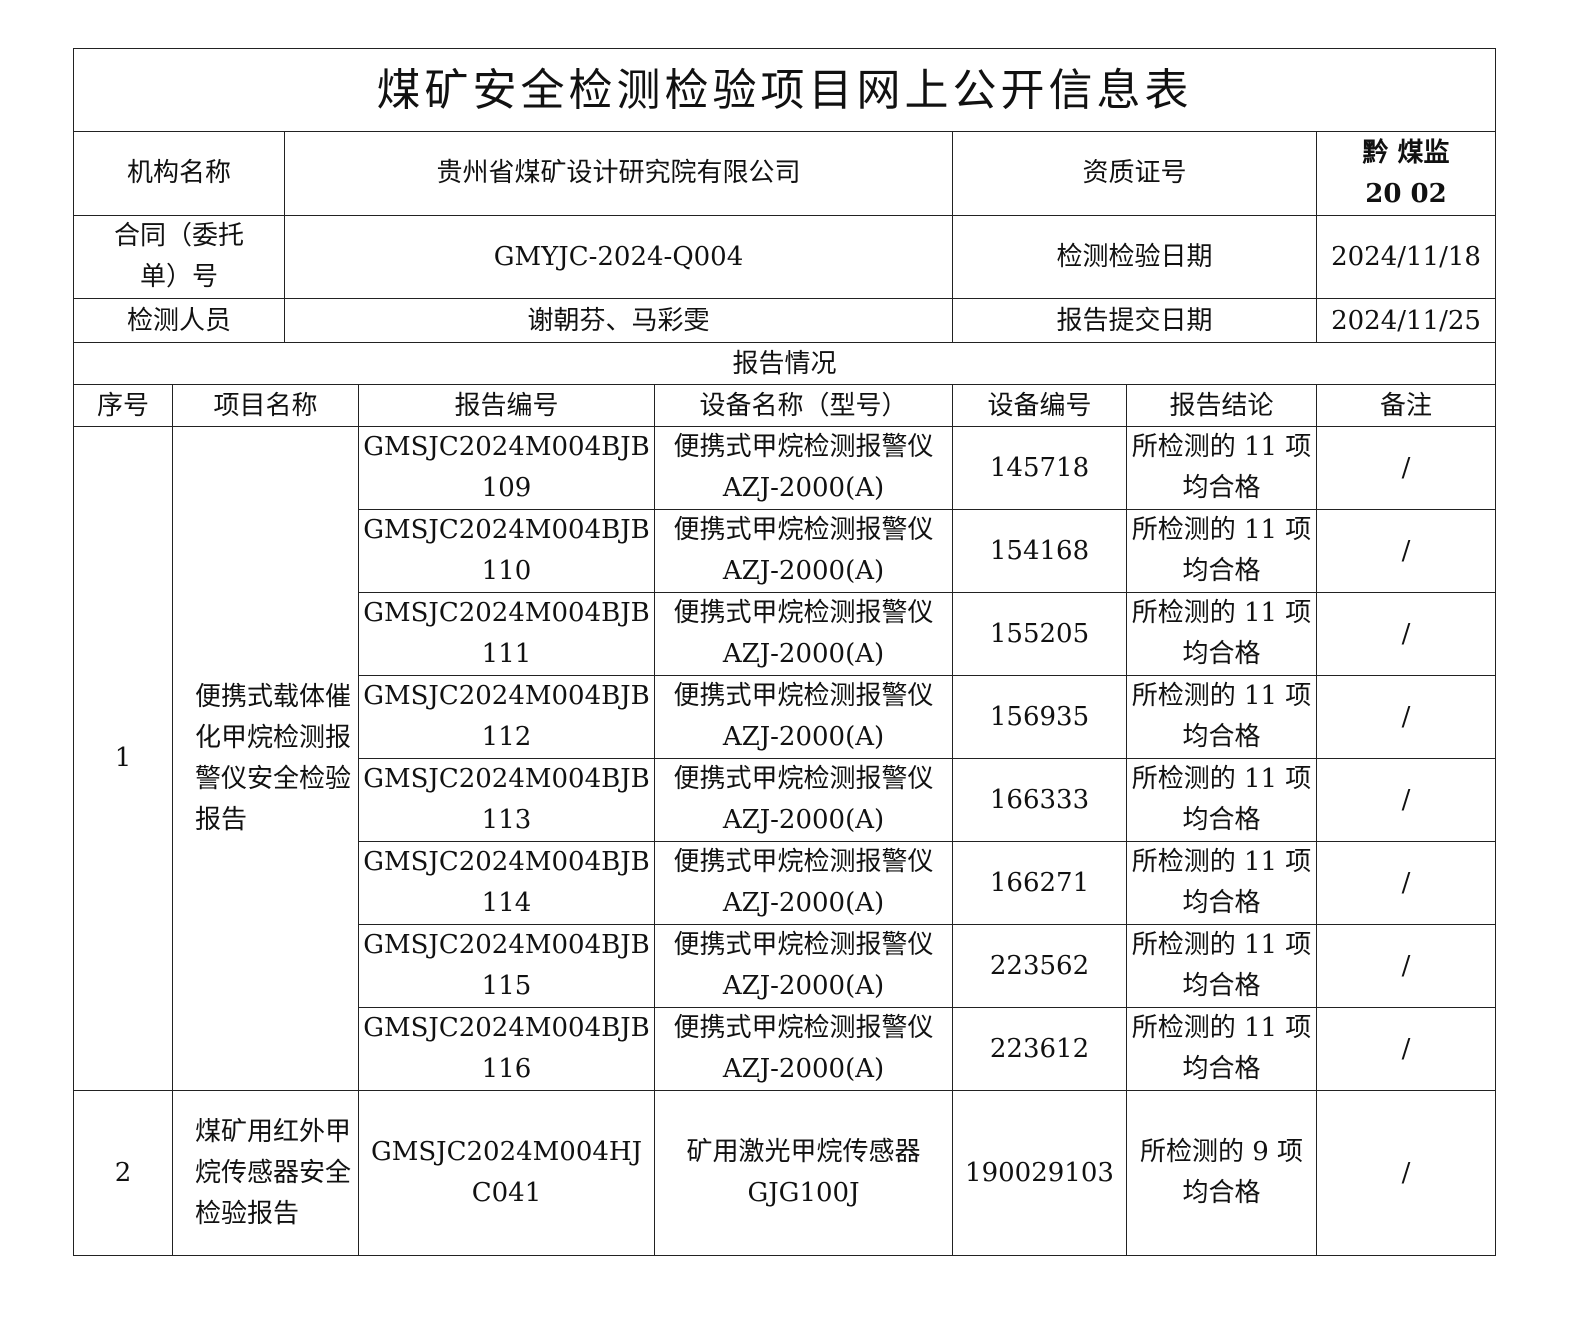 The image size is (1587, 1325). What do you see at coordinates (265, 405) in the screenshot?
I see `col-header-project: 项目名称` at bounding box center [265, 405].